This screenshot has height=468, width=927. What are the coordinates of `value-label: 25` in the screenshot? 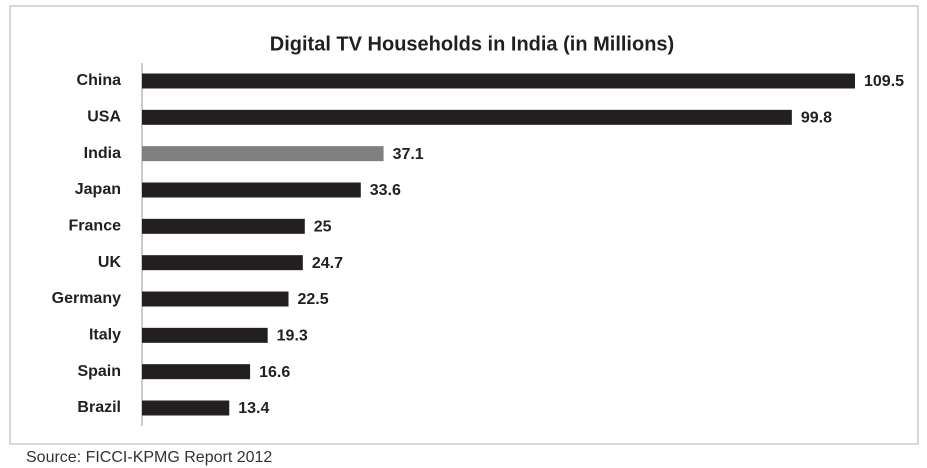 It's located at (323, 227).